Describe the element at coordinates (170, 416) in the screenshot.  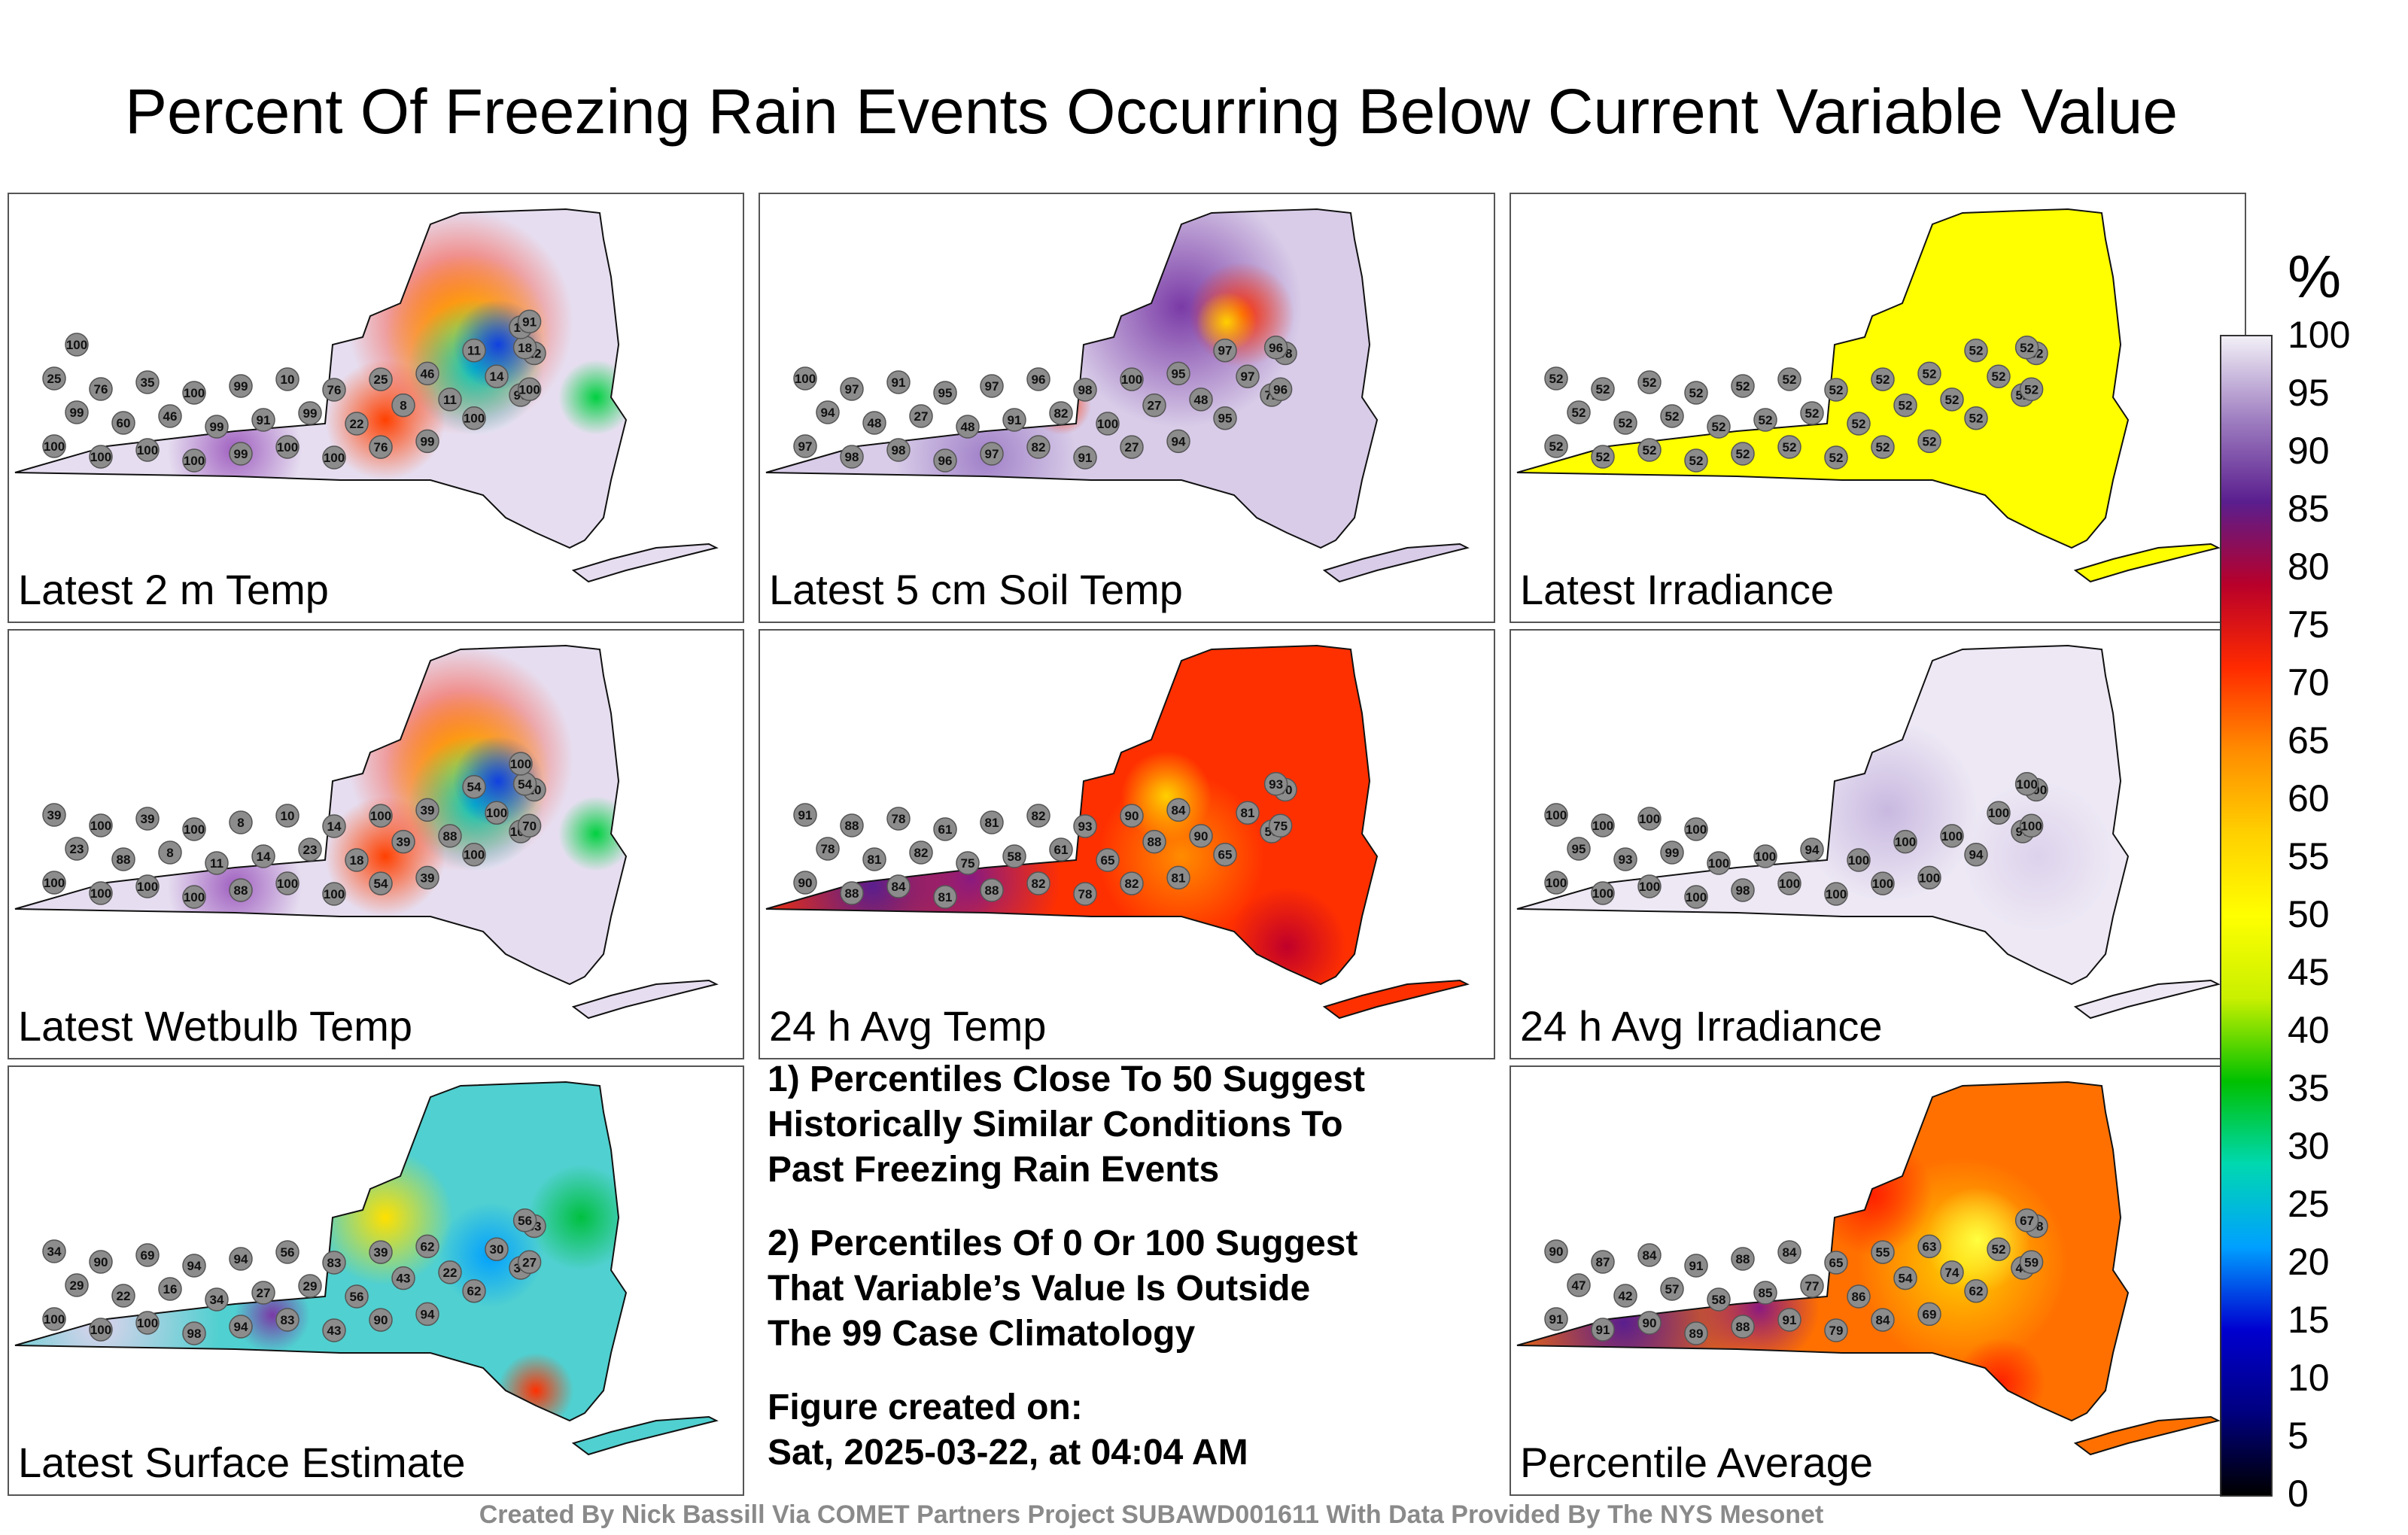
I see `svg-text: 46` at that location.